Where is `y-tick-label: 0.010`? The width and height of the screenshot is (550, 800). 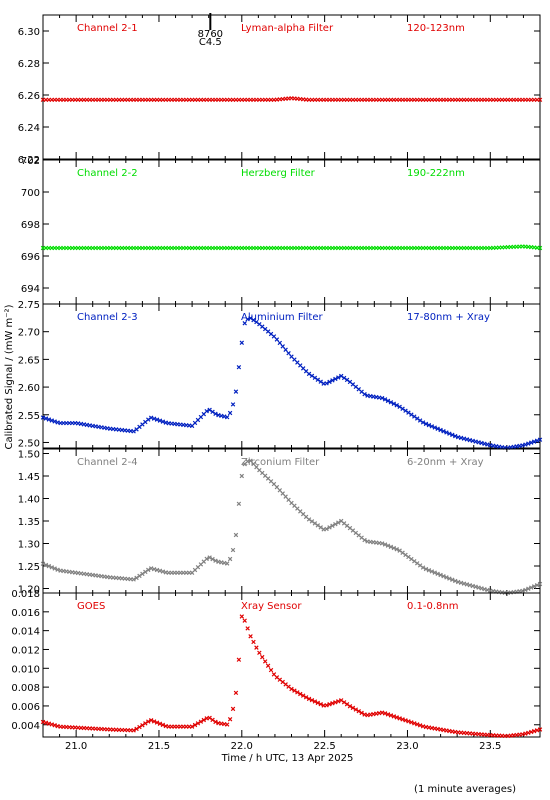
y-tick-label: 0.010 is located at coordinates (25, 669).